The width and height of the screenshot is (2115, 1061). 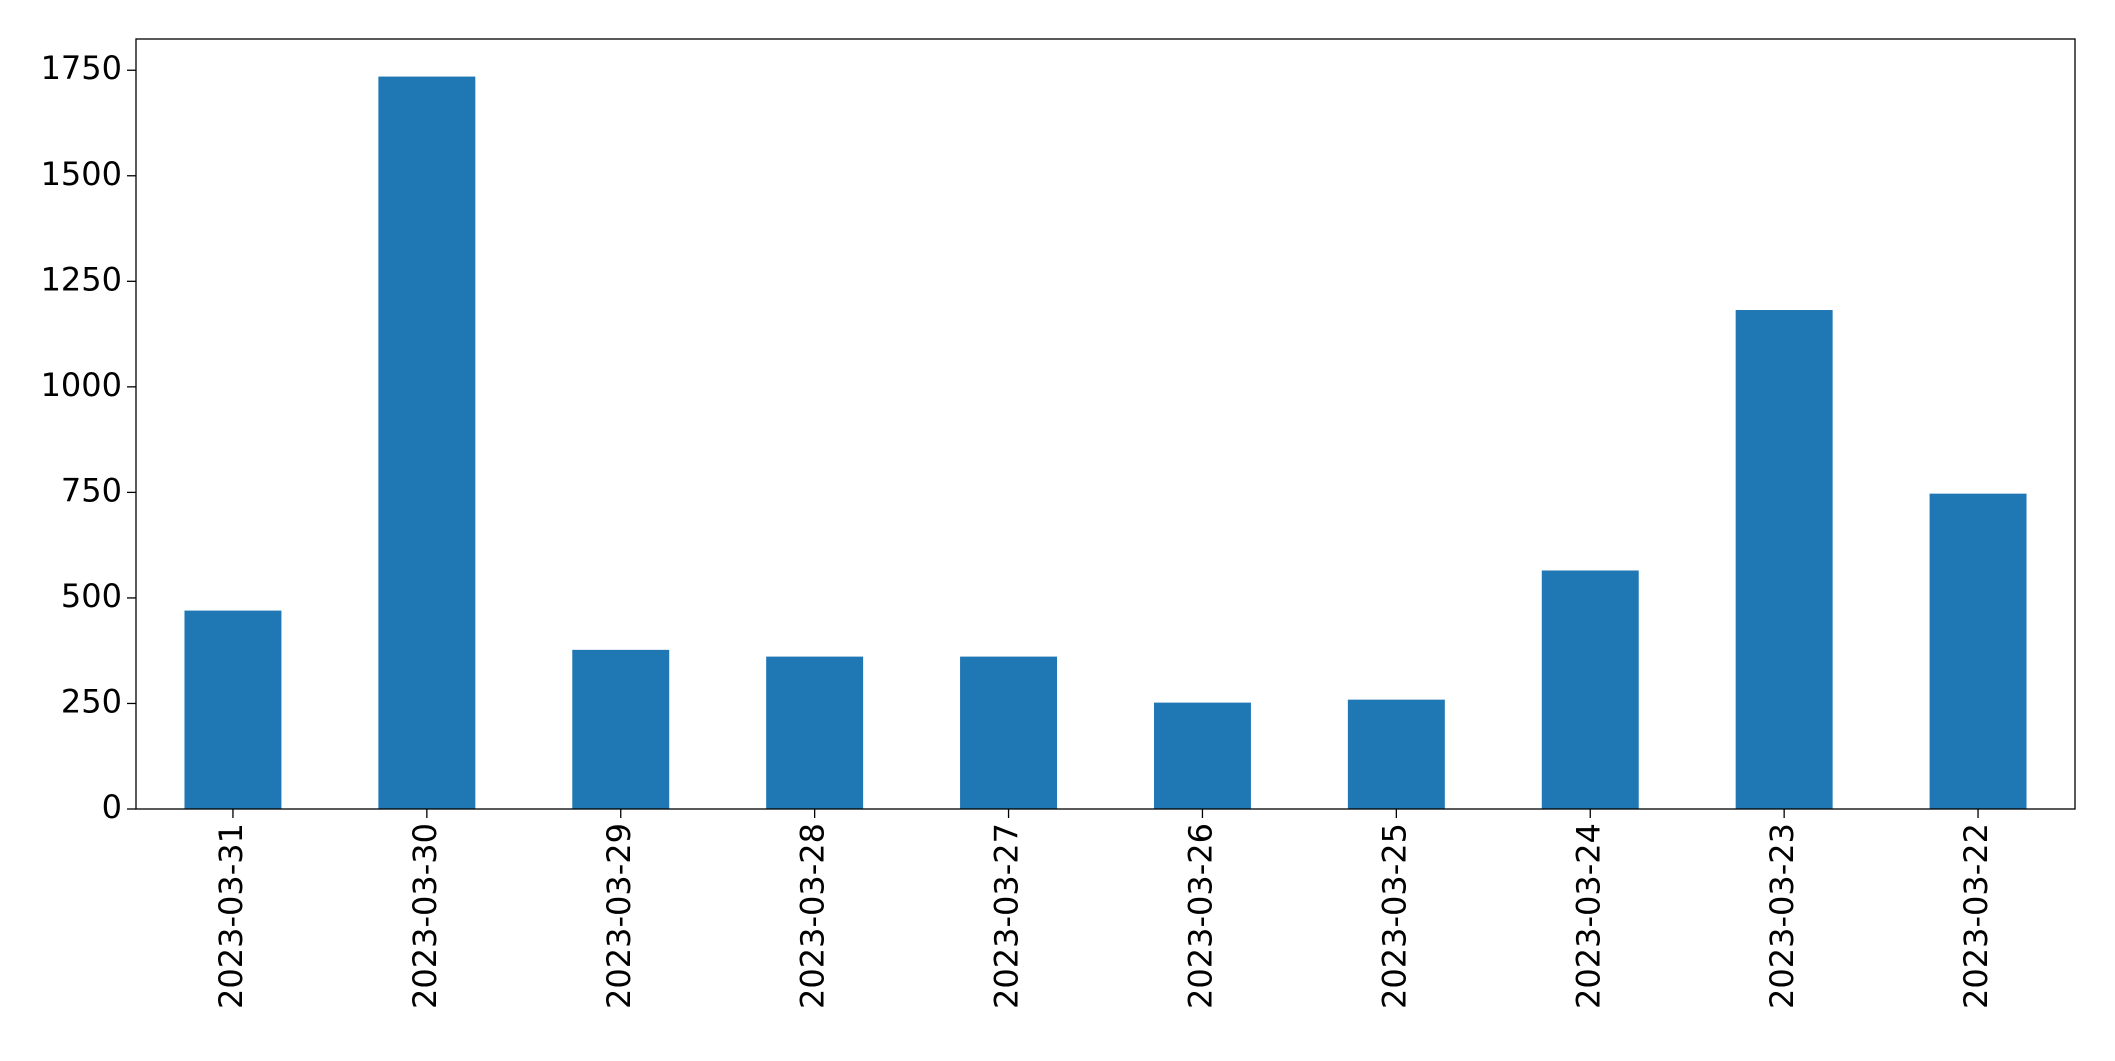 What do you see at coordinates (91, 701) in the screenshot?
I see `y-tick-label: 250` at bounding box center [91, 701].